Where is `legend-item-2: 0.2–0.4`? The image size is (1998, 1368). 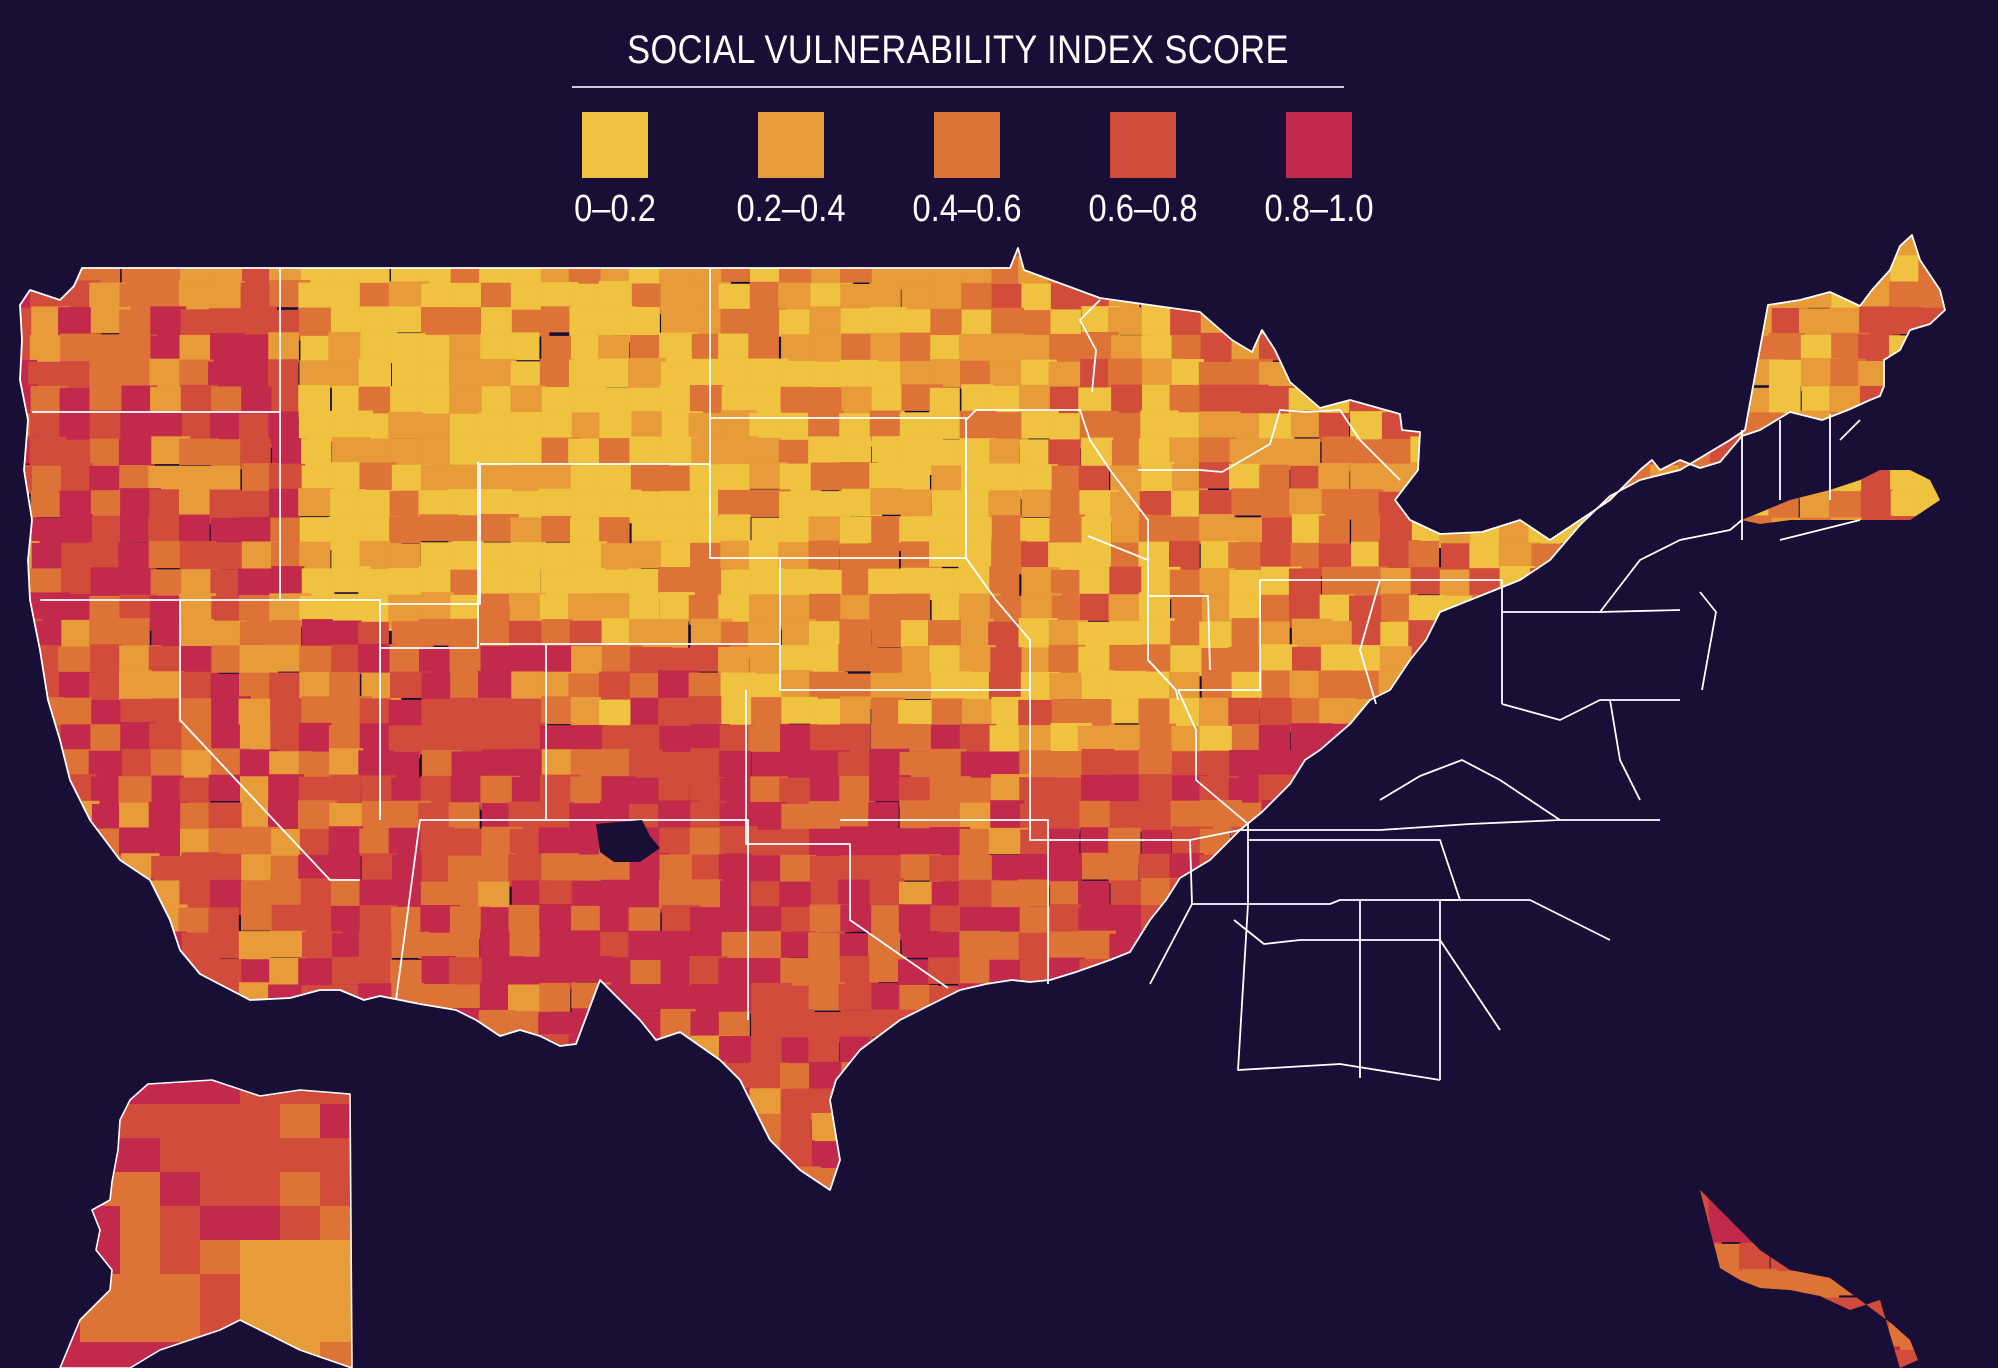 legend-item-2: 0.2–0.4 is located at coordinates (791, 171).